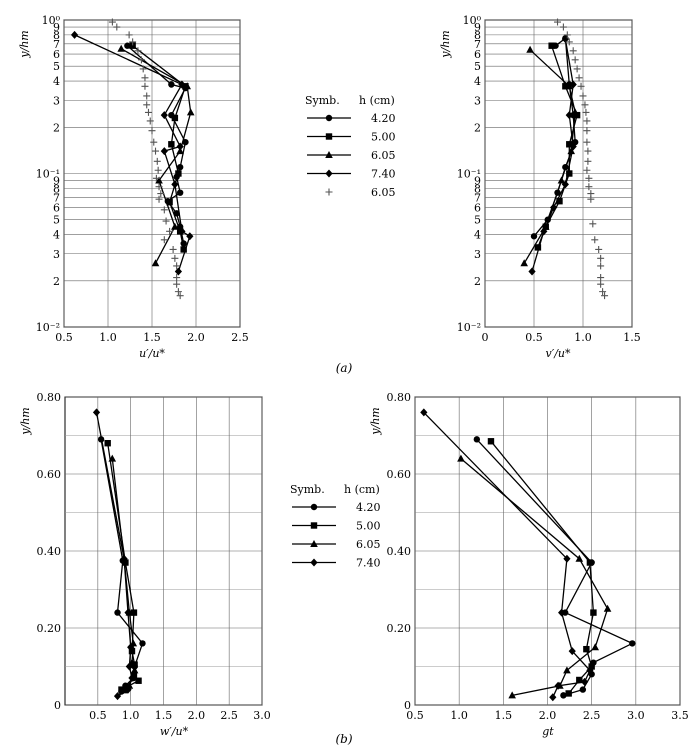  I want to click on x-tick-label: 2.5, so click(592, 715).